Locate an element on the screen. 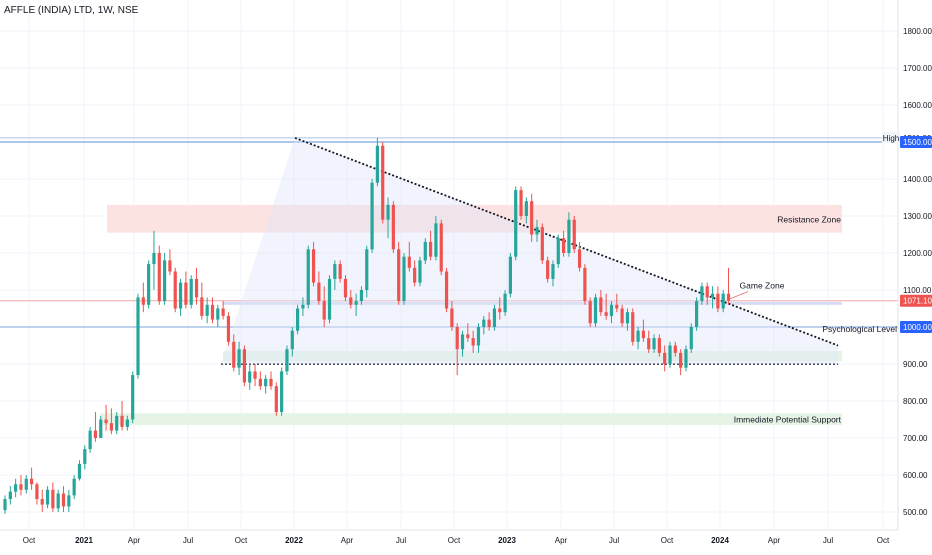 The height and width of the screenshot is (555, 932). time-tick-label: 2024 is located at coordinates (720, 540).